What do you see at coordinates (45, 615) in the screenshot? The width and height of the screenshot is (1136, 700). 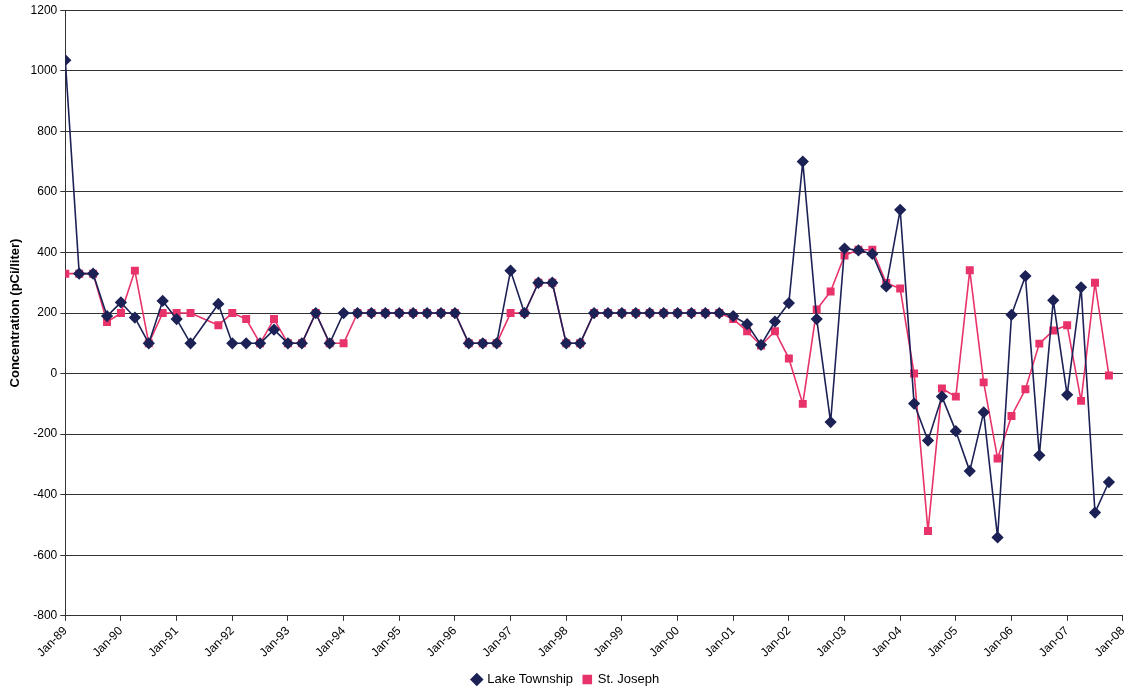 I see `y-tick-label: -800` at bounding box center [45, 615].